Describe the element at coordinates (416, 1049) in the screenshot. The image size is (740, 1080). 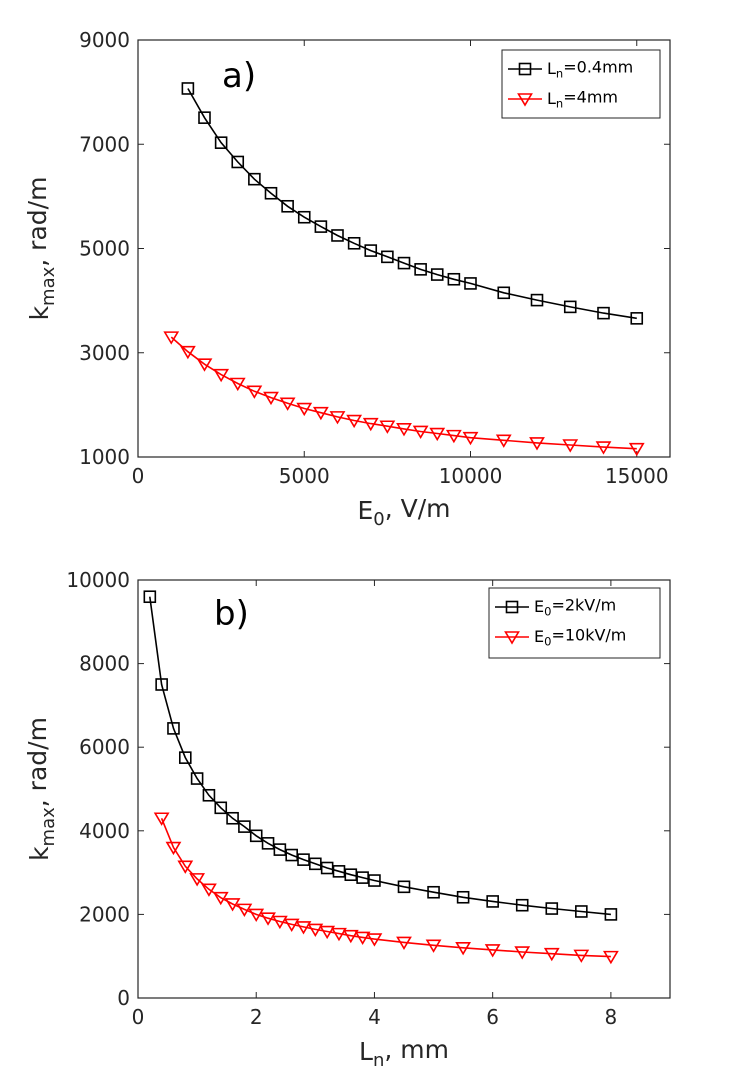
I see `x-axis-label-rest: , mm` at that location.